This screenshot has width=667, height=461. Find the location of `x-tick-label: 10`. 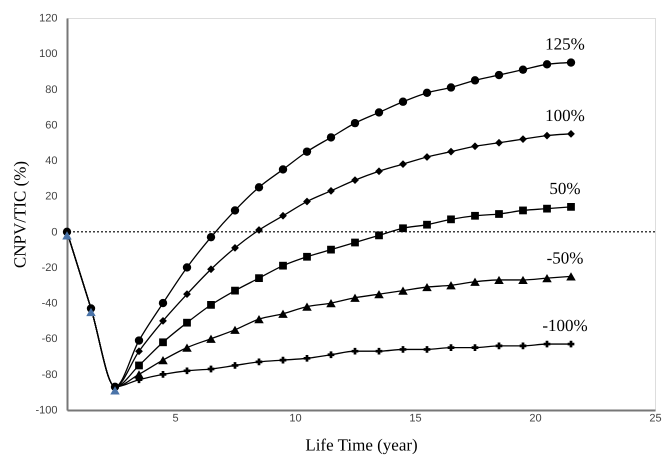

x-tick-label: 10 is located at coordinates (295, 418).